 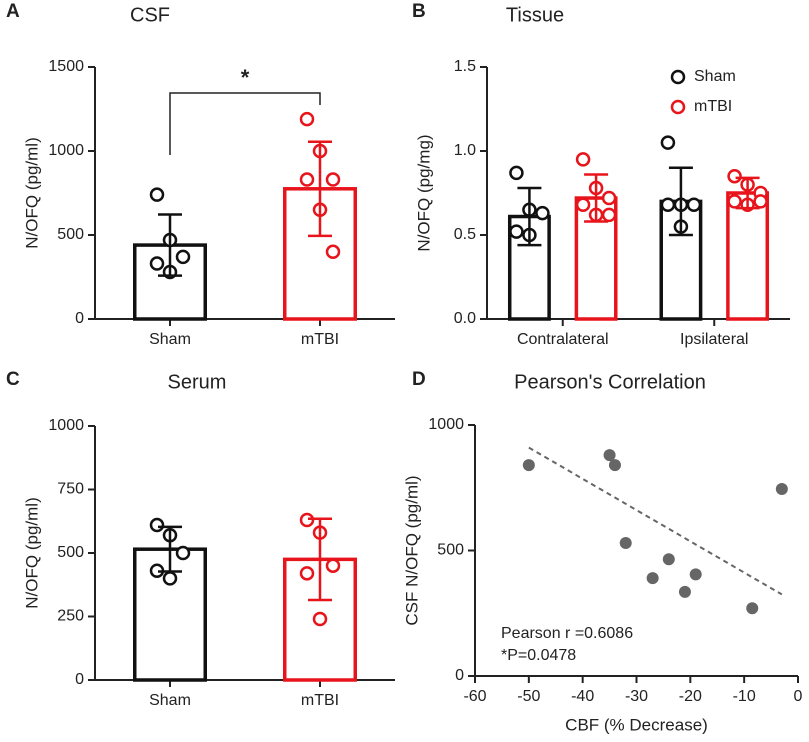 I want to click on y-axis-label: N/OFQ (pg/mg), so click(x=423, y=192).